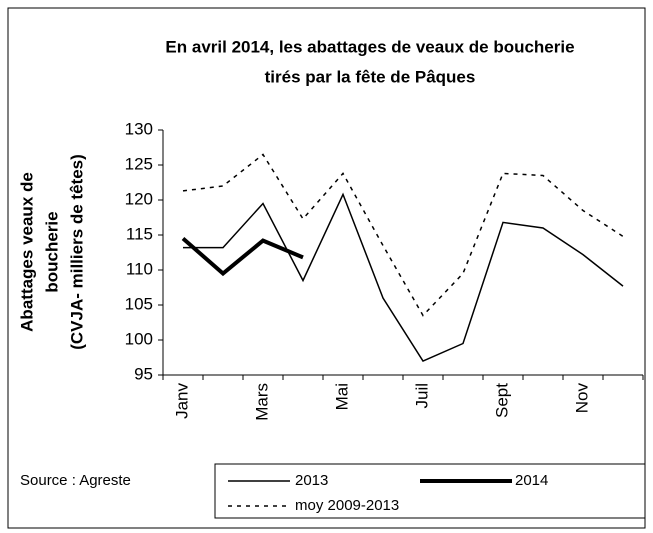 The width and height of the screenshot is (653, 533). Describe the element at coordinates (139, 338) in the screenshot. I see `y-tick-label: 100` at that location.